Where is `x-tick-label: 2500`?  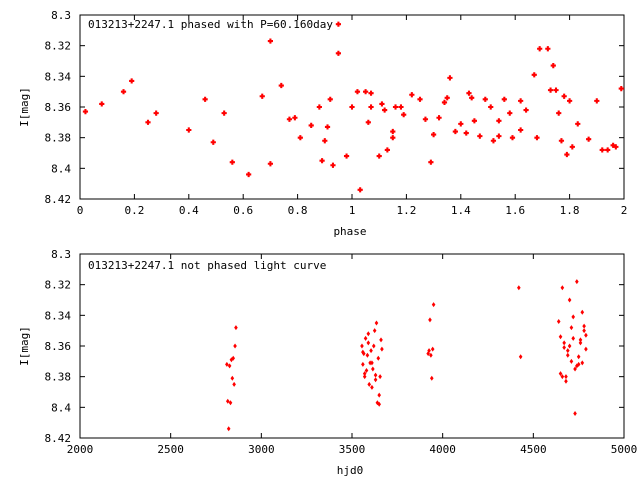
x-tick-label: 2500 is located at coordinates (170, 449).